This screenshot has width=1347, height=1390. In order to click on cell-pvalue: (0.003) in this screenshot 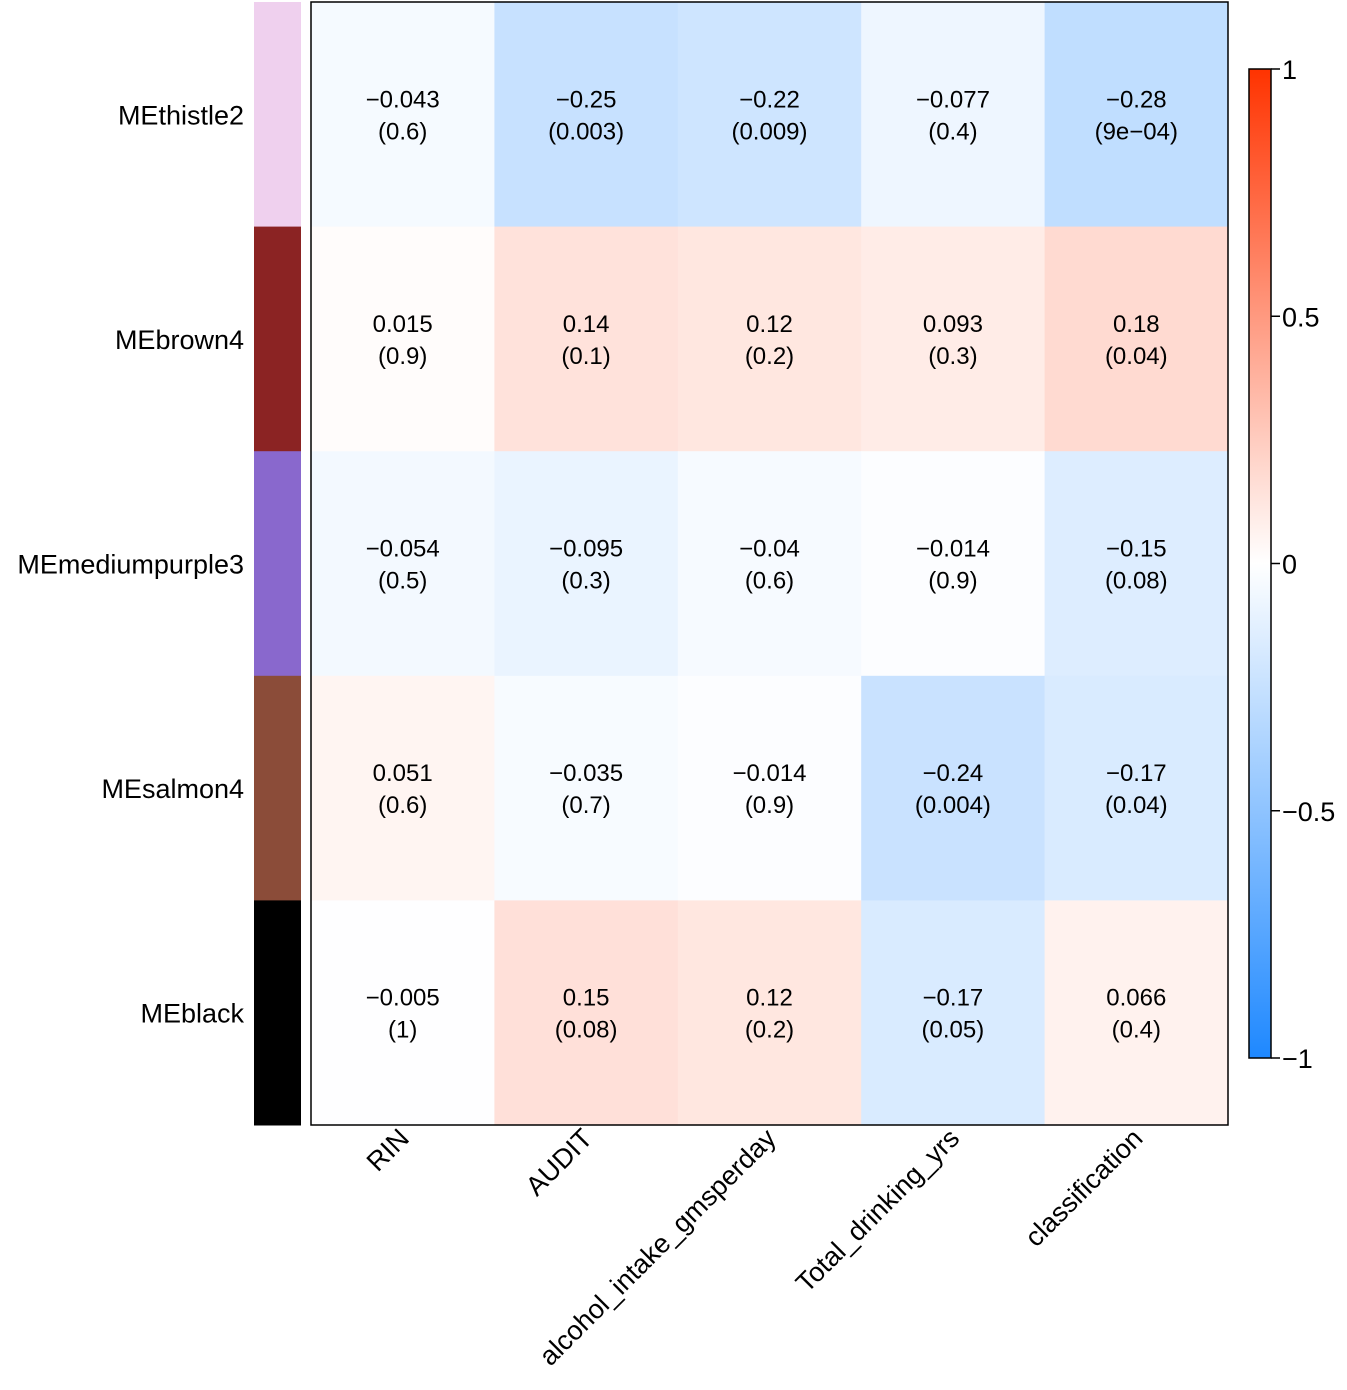, I will do `click(586, 131)`.